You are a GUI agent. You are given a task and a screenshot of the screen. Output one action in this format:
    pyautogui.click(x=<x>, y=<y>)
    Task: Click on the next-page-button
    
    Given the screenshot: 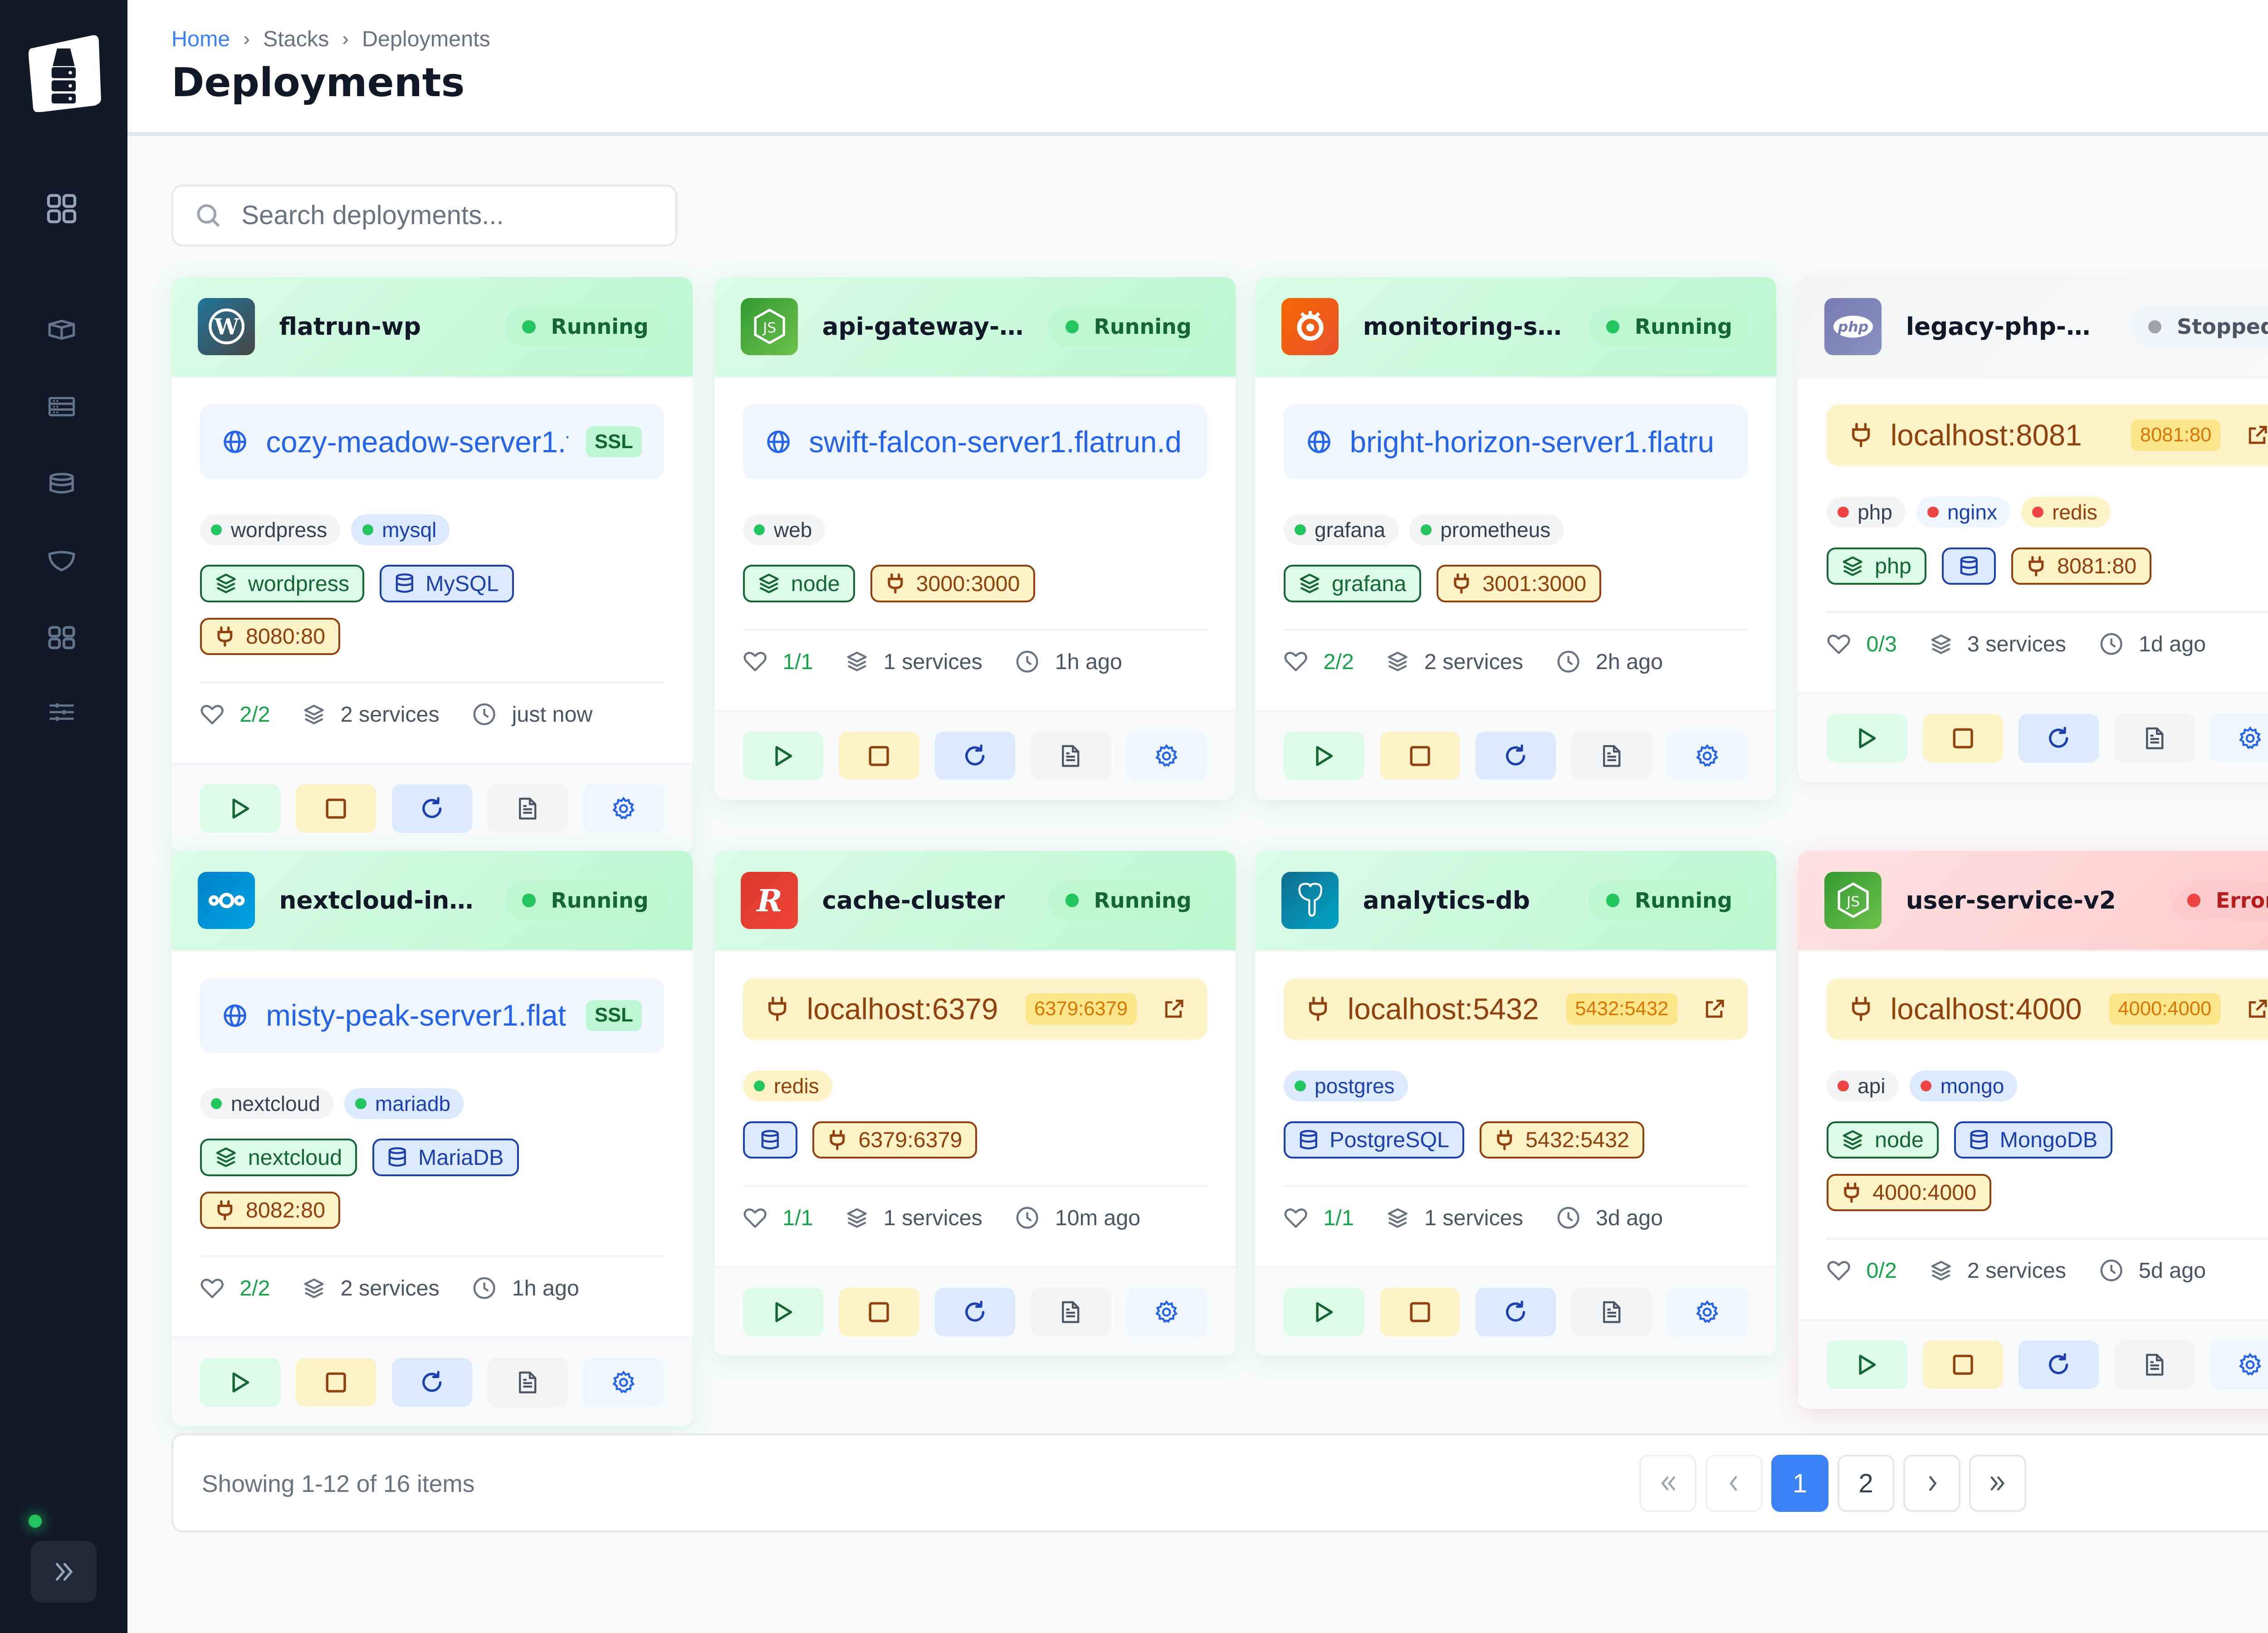 What is the action you would take?
    pyautogui.click(x=1931, y=1483)
    